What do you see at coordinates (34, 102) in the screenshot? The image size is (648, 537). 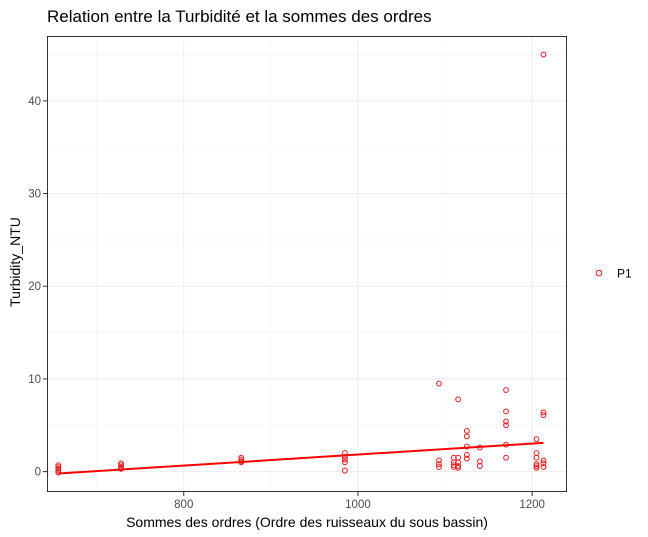 I see `y-tick-label: 40` at bounding box center [34, 102].